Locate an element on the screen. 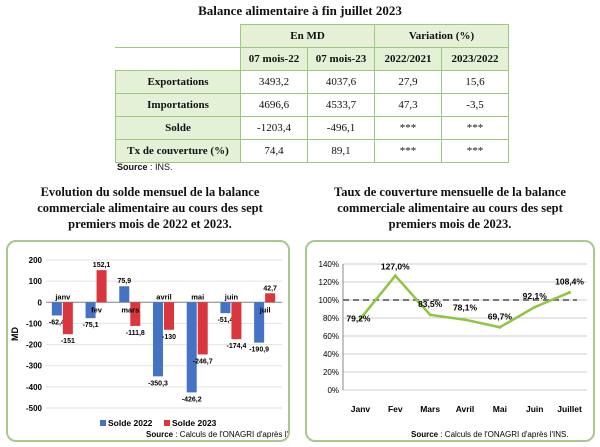  x-tick-label: Mai is located at coordinates (500, 409).